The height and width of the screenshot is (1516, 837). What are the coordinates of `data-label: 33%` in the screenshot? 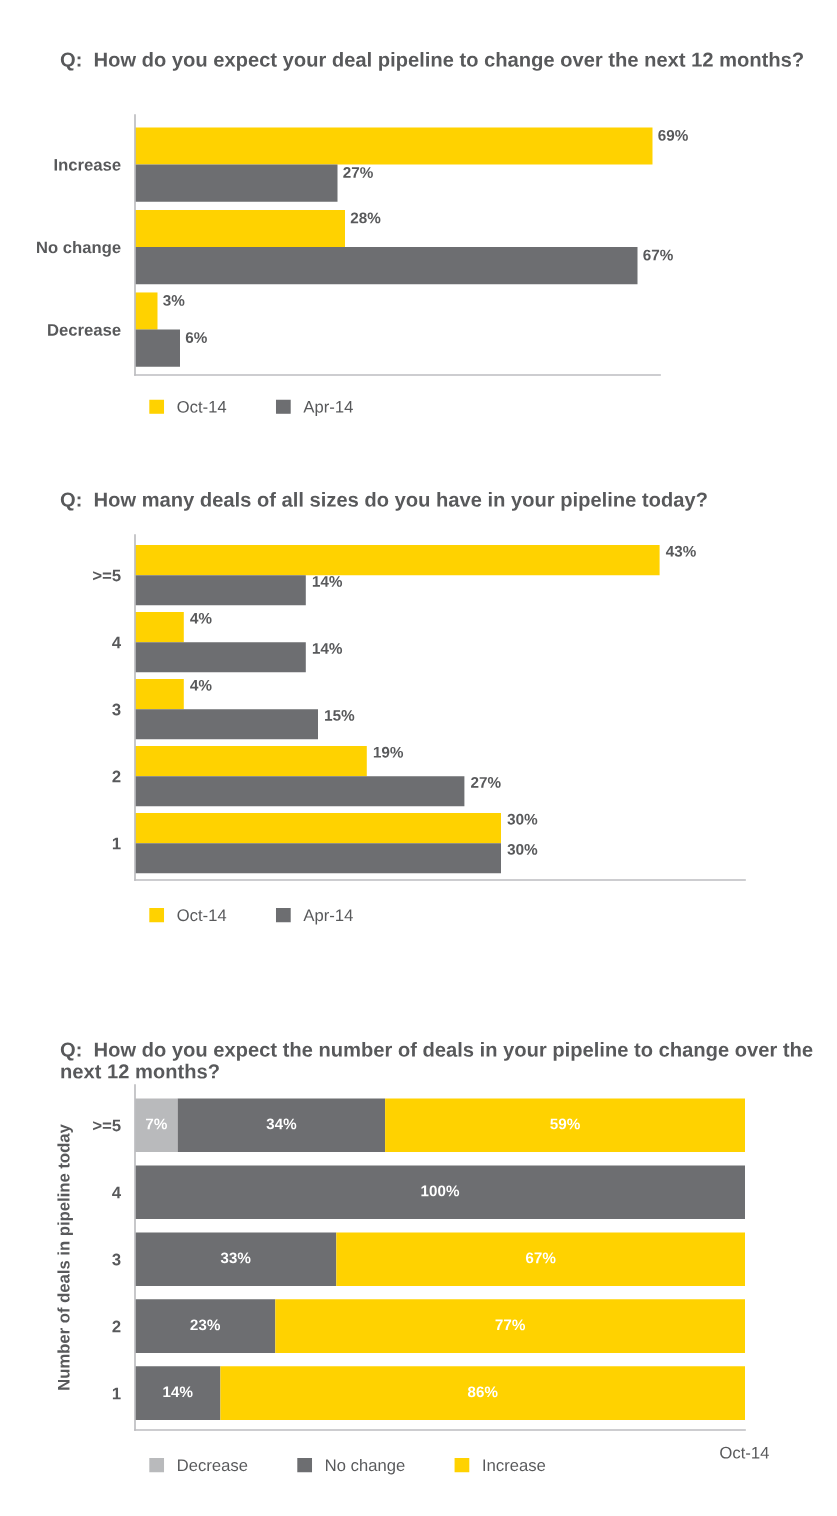 It's located at (235, 1258).